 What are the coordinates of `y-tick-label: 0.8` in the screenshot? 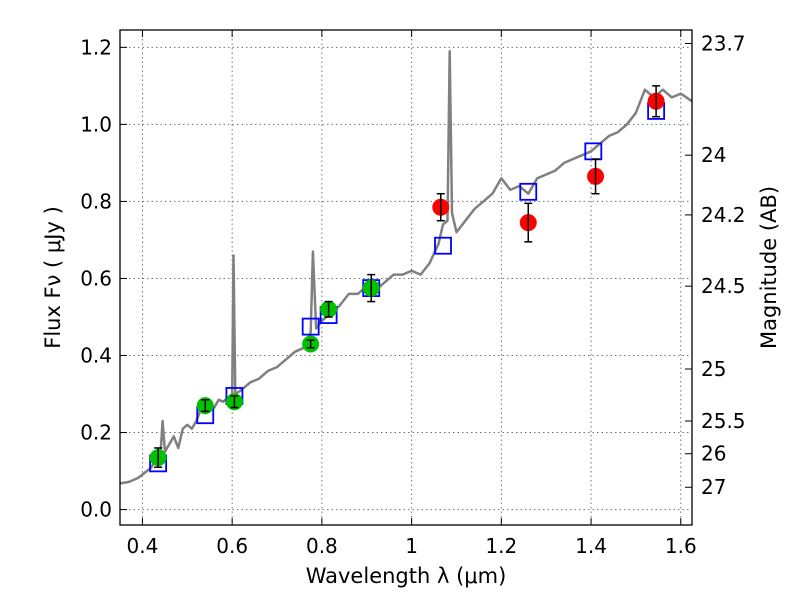 It's located at (96, 201).